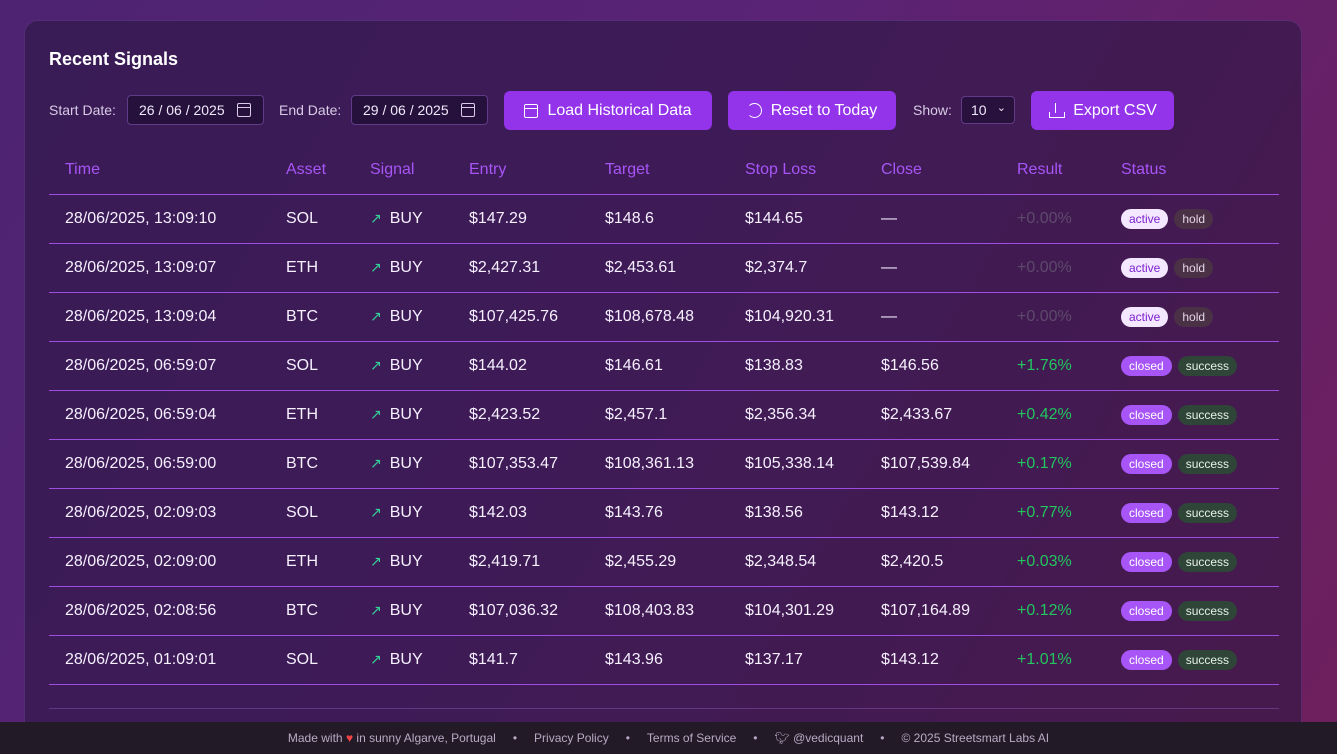 The image size is (1337, 754). Describe the element at coordinates (933, 415) in the screenshot. I see `cell-close: $2,433.67` at that location.